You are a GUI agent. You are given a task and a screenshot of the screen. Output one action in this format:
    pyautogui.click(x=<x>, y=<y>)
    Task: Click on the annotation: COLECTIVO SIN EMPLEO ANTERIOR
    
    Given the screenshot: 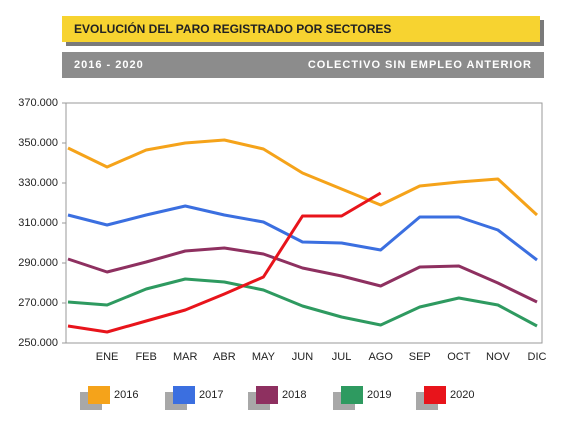 What is the action you would take?
    pyautogui.click(x=420, y=65)
    